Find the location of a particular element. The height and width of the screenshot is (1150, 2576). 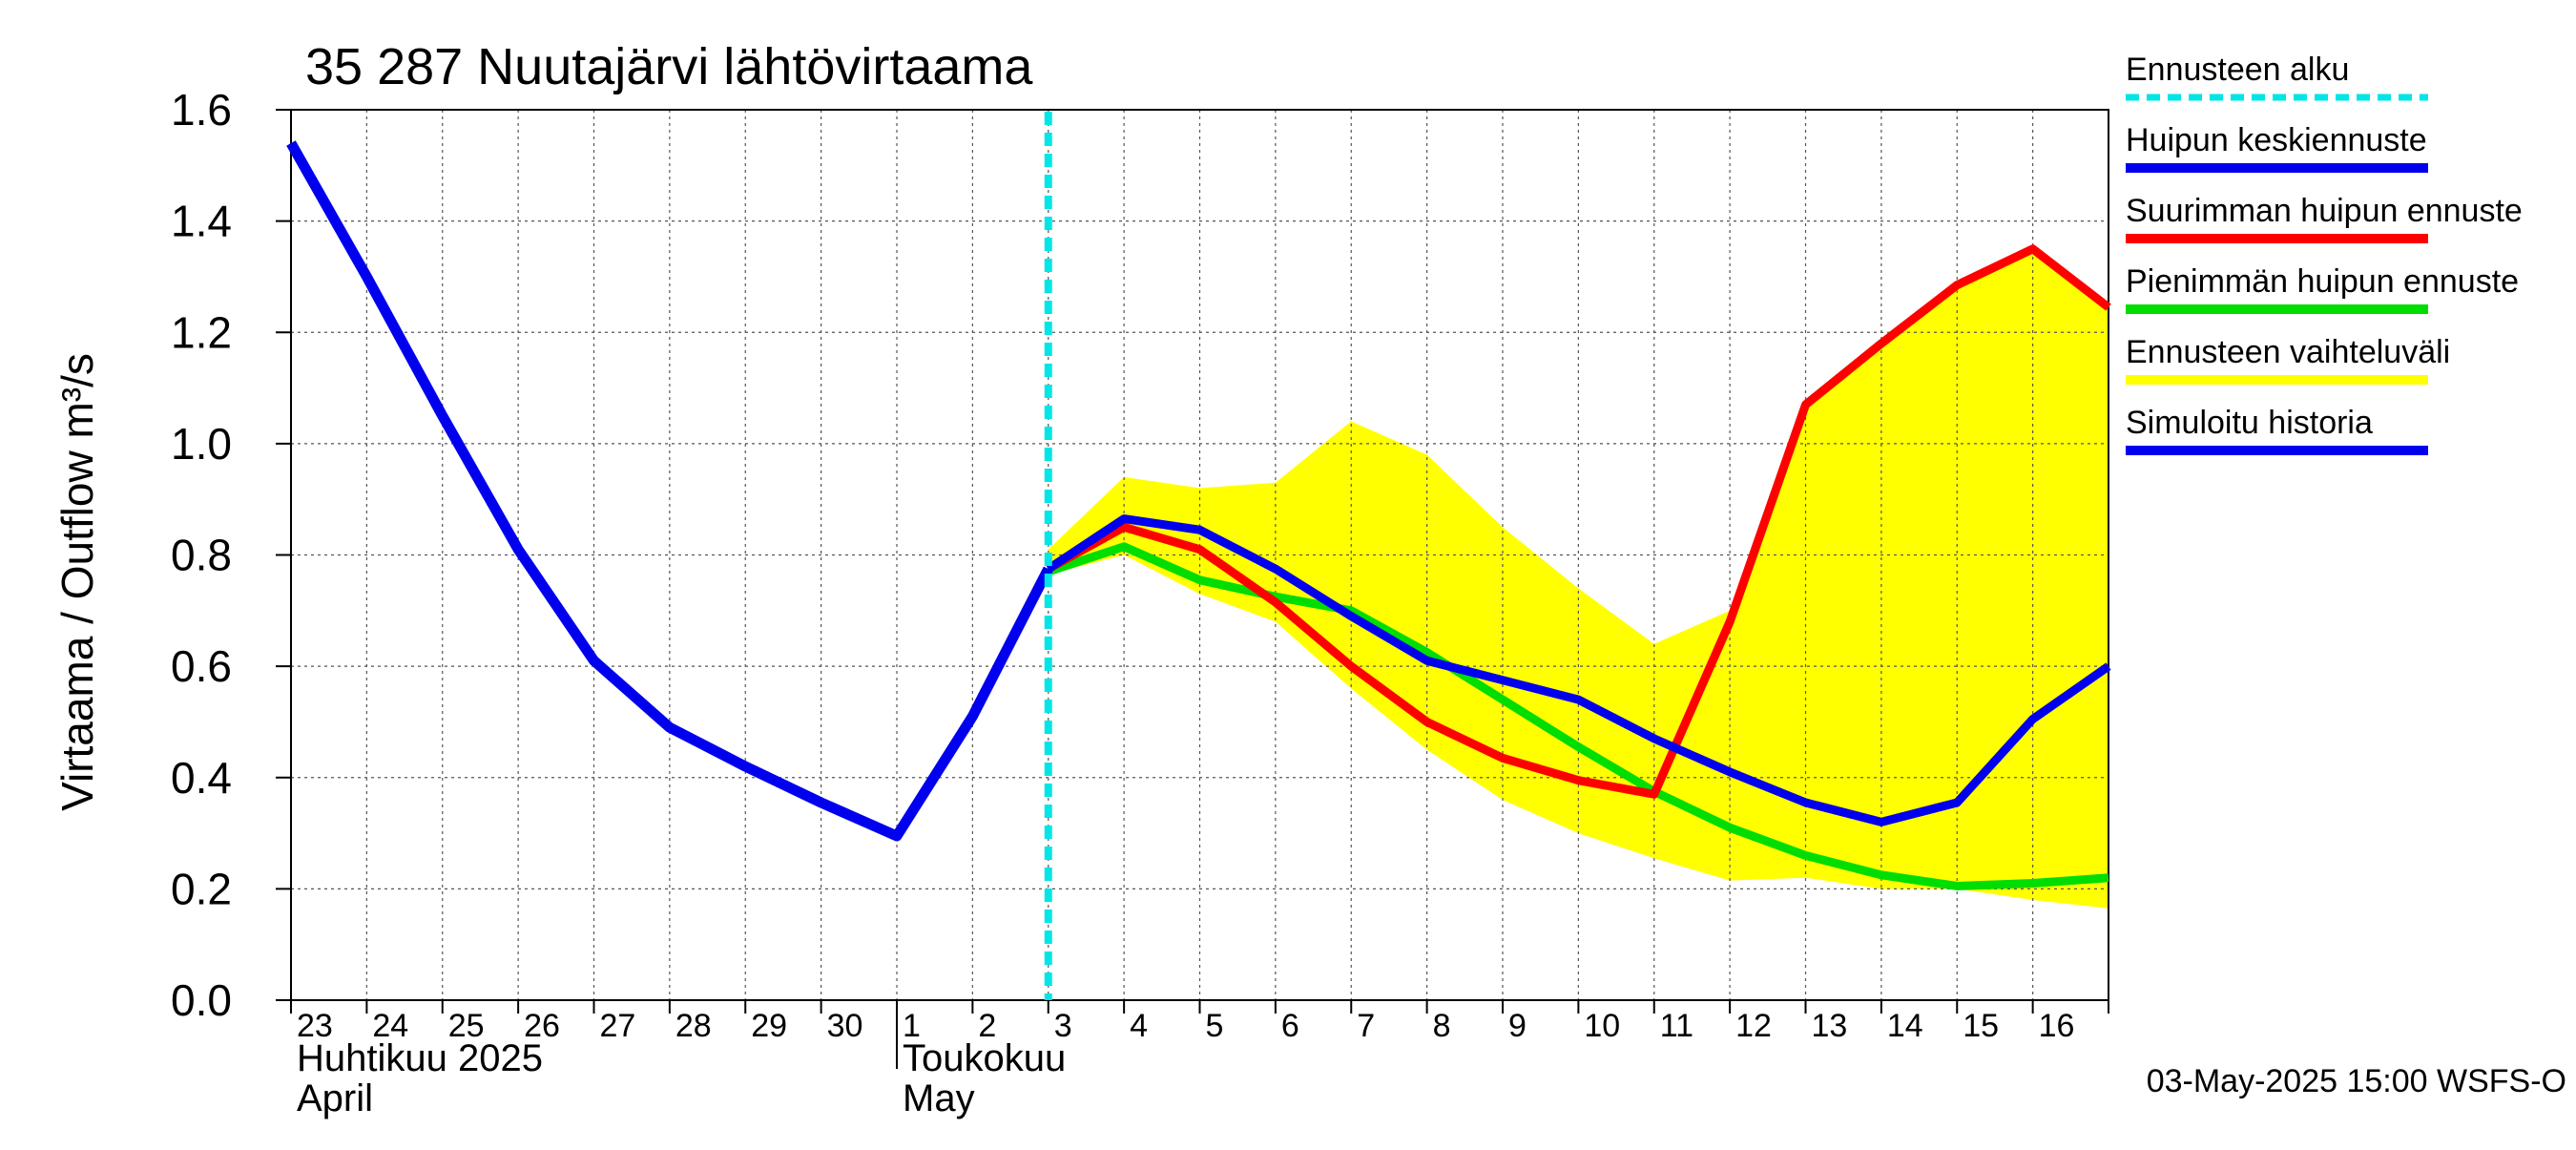

x-tick-label: 30 is located at coordinates (845, 1026).